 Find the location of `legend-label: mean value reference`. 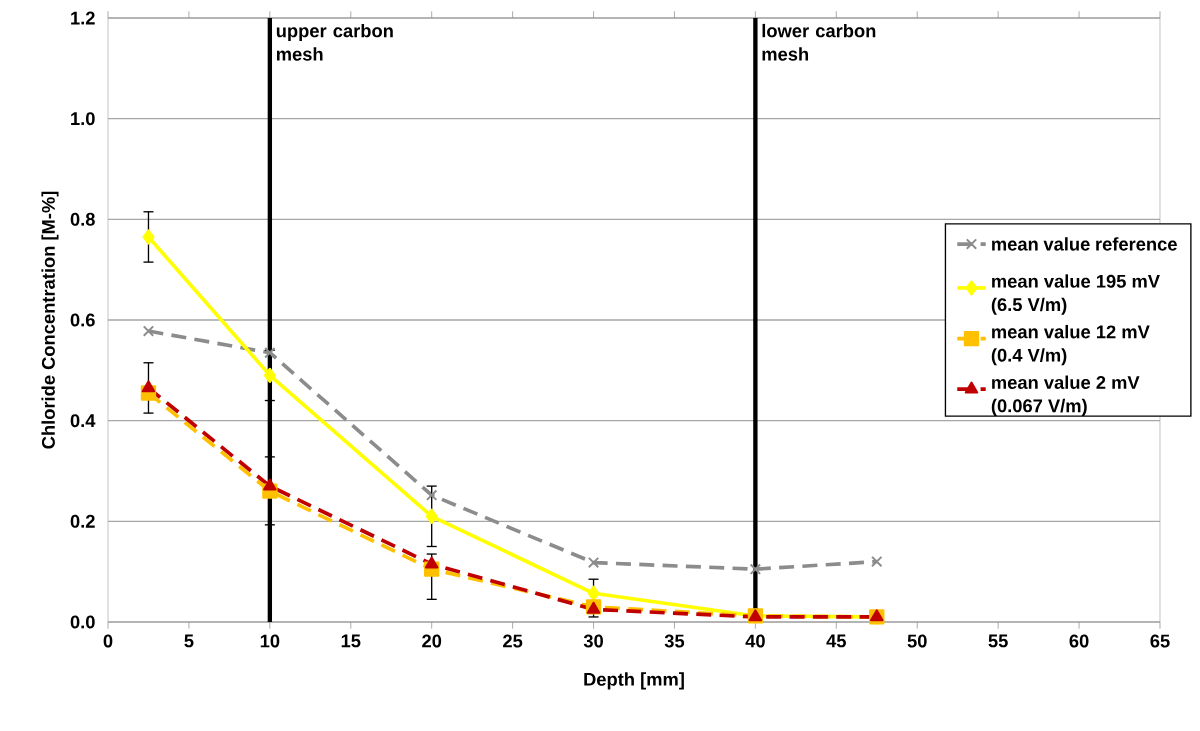

legend-label: mean value reference is located at coordinates (1084, 244).